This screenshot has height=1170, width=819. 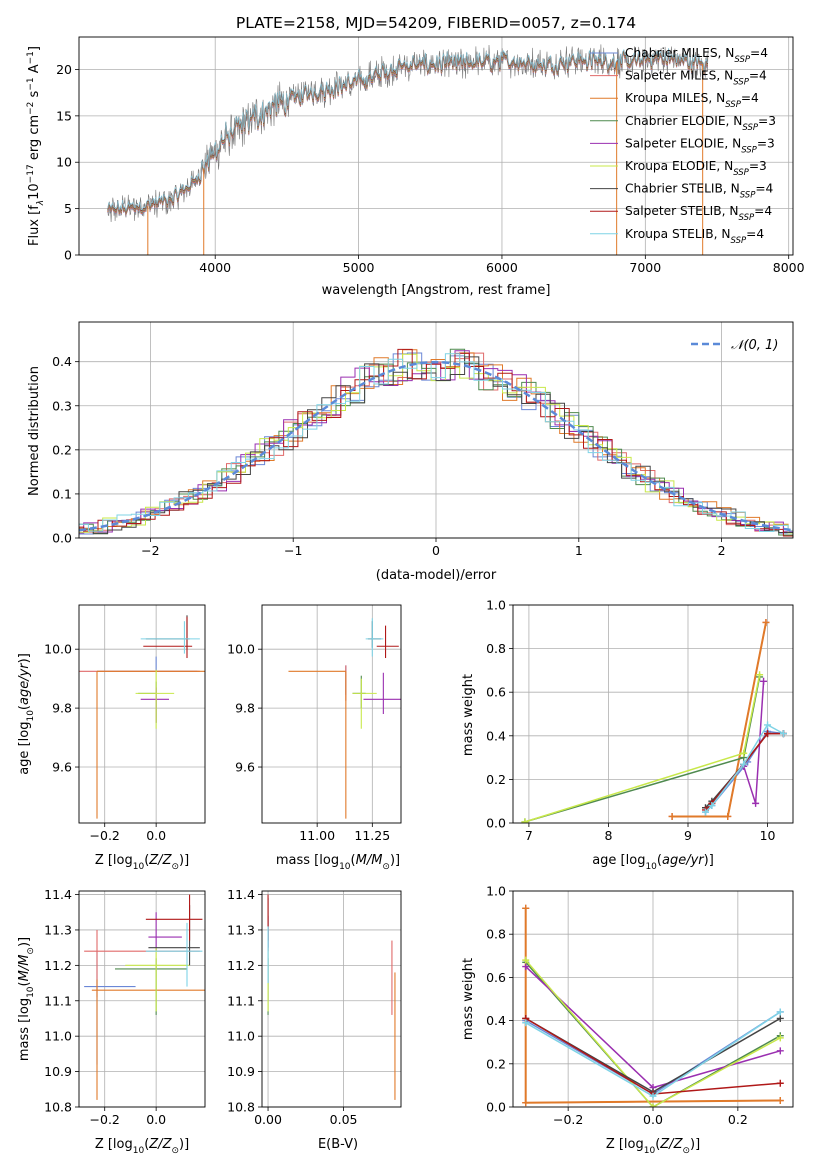 I want to click on mwZ-x-label: Z [log10(Z/Z⊙)], so click(x=653, y=1146).